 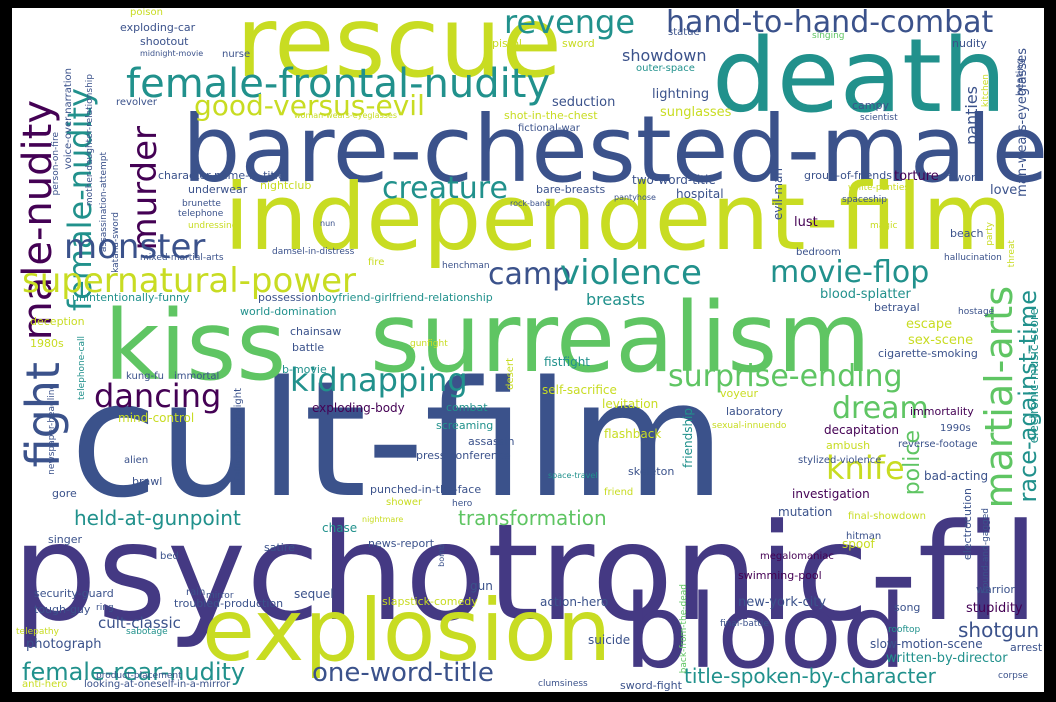 What do you see at coordinates (308, 347) in the screenshot?
I see `word-battle: battle` at bounding box center [308, 347].